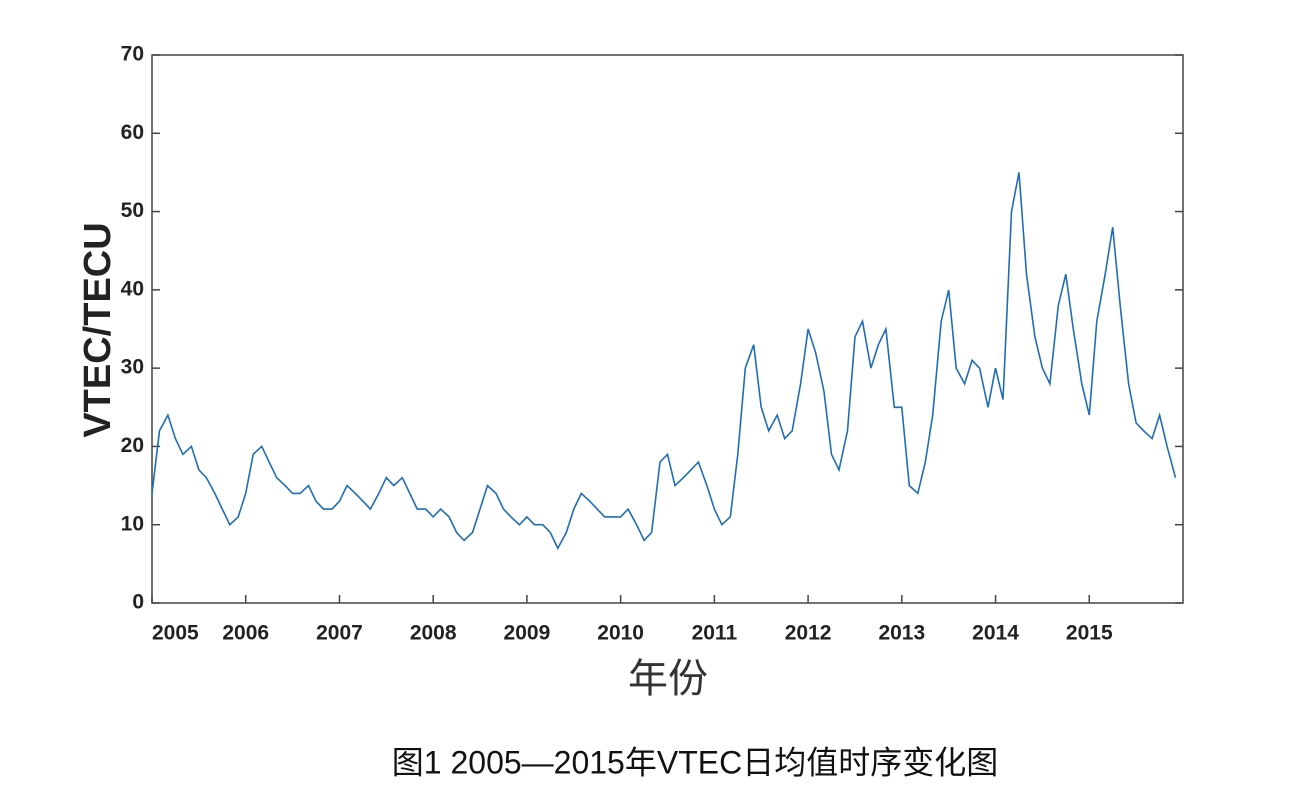 The height and width of the screenshot is (809, 1300). Describe the element at coordinates (901, 633) in the screenshot. I see `x-tick-label: 2013` at that location.